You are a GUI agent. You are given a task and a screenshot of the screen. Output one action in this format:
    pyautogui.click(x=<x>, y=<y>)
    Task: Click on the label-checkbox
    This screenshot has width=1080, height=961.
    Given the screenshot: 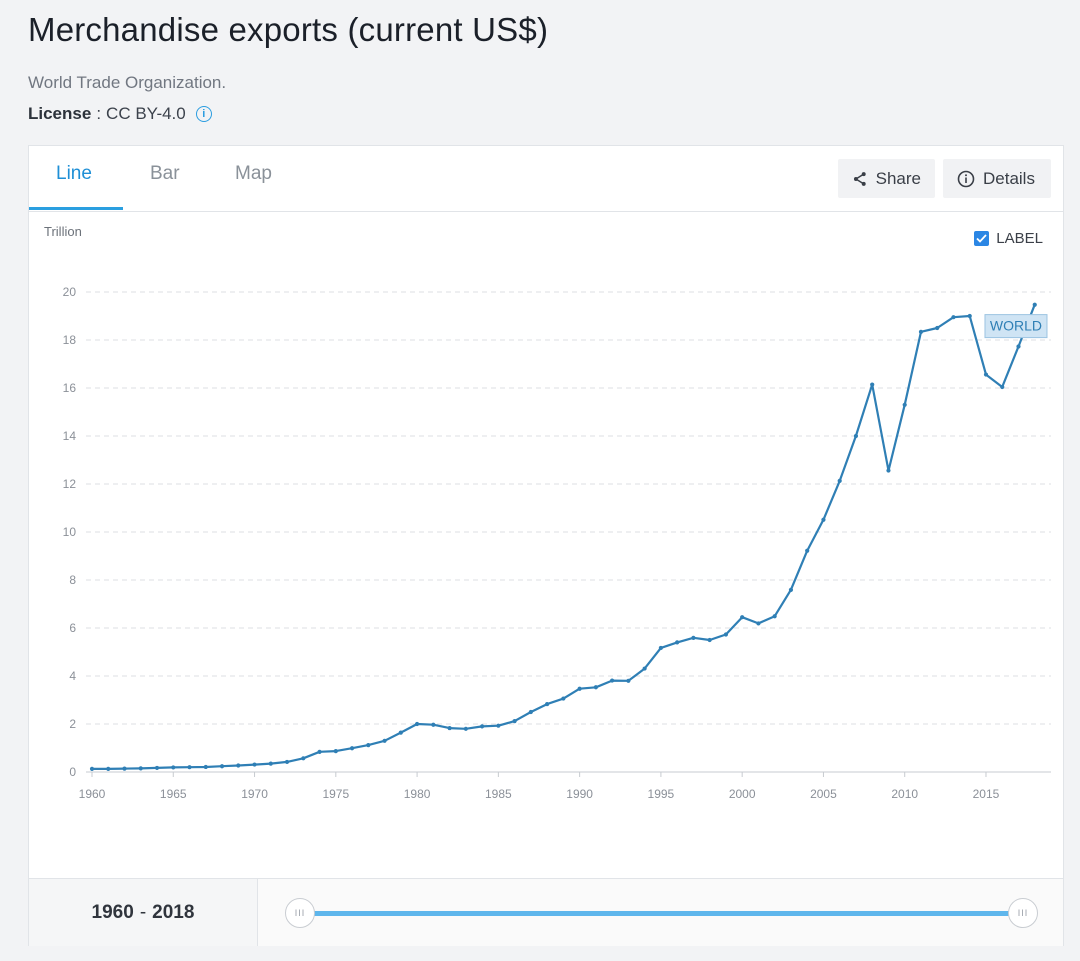 What is the action you would take?
    pyautogui.click(x=982, y=238)
    